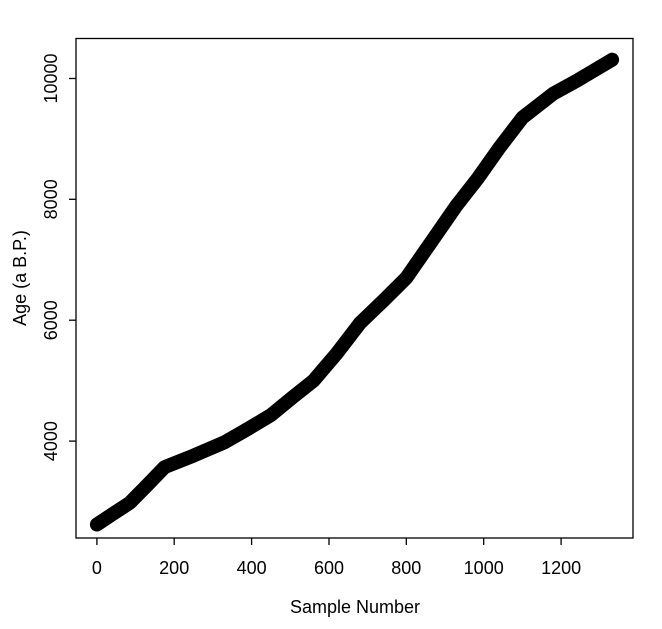  I want to click on x-axis: 0 200 400 600 800 1000 1200, so click(336, 558).